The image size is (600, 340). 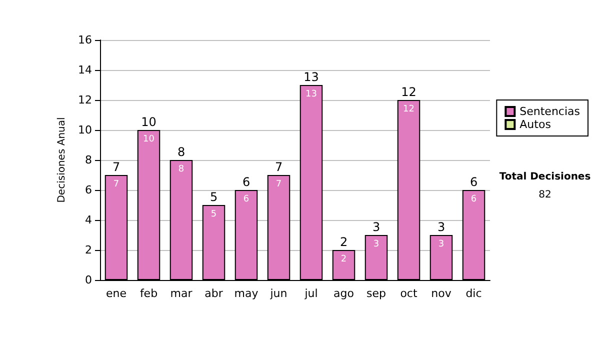 What do you see at coordinates (545, 177) in the screenshot?
I see `text: Total Decisiones` at bounding box center [545, 177].